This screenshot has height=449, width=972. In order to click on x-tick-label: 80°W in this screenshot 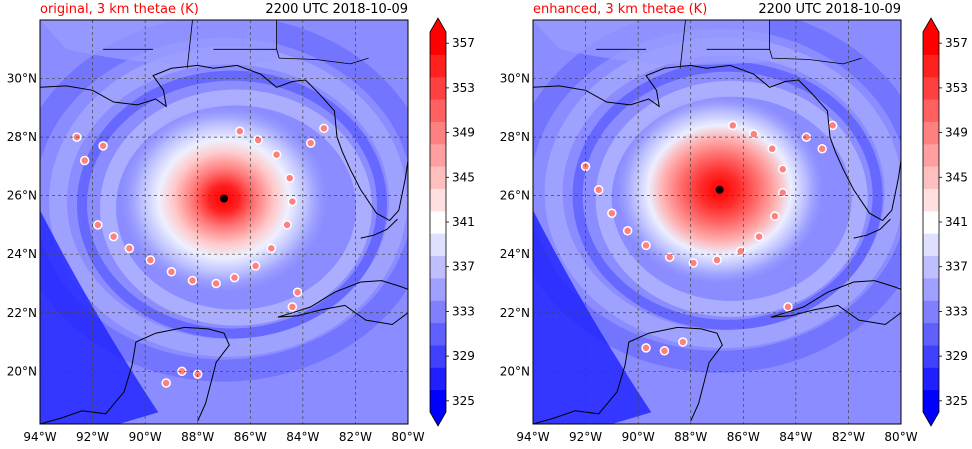, I will do `click(407, 437)`.